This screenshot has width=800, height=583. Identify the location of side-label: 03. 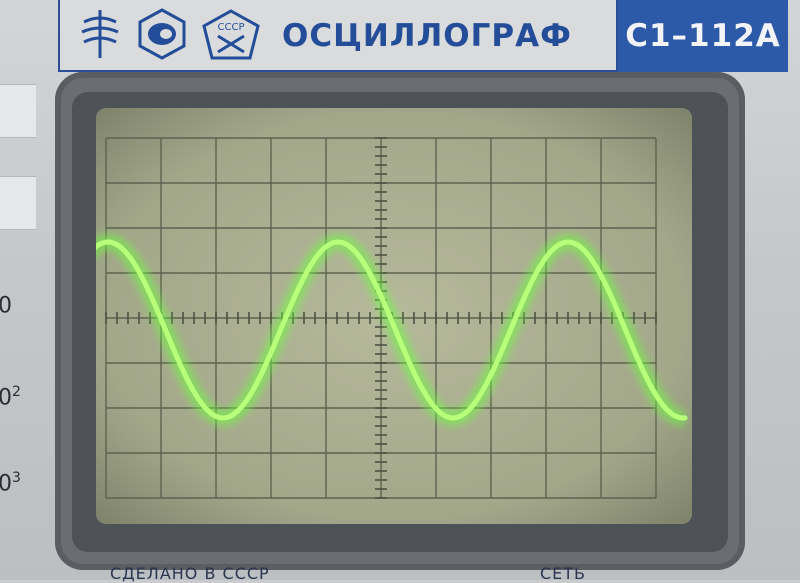
(10, 483).